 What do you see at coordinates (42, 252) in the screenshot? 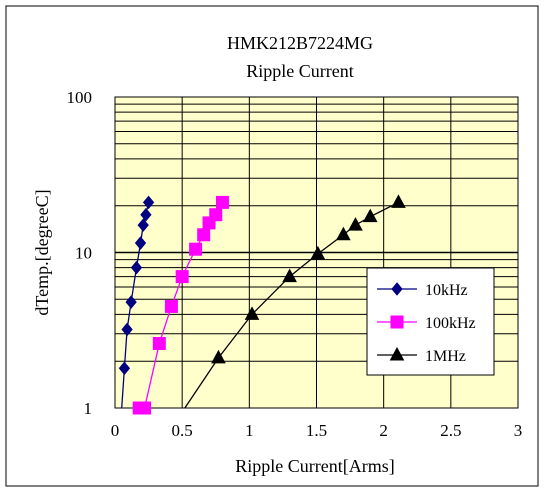
I see `y-axis-label: dTemp.[degreeC]` at bounding box center [42, 252].